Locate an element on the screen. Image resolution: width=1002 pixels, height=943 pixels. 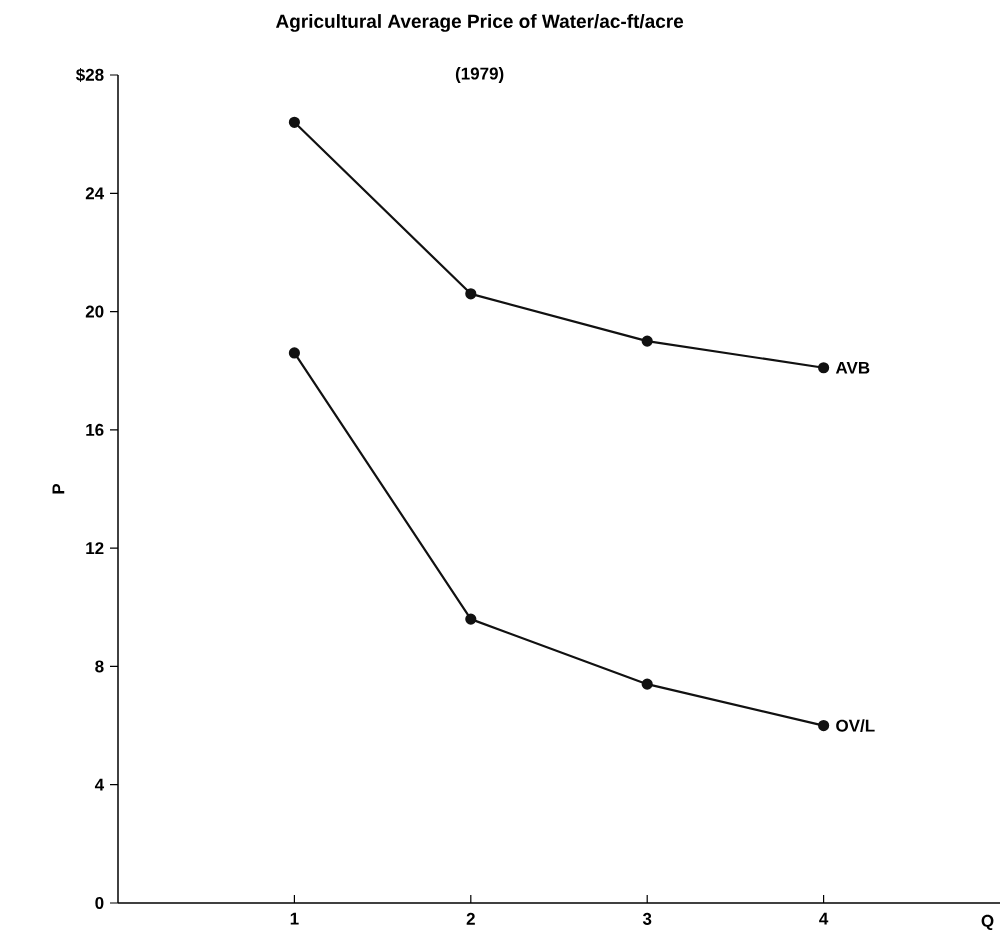
y-tick-label: $28 is located at coordinates (89, 75).